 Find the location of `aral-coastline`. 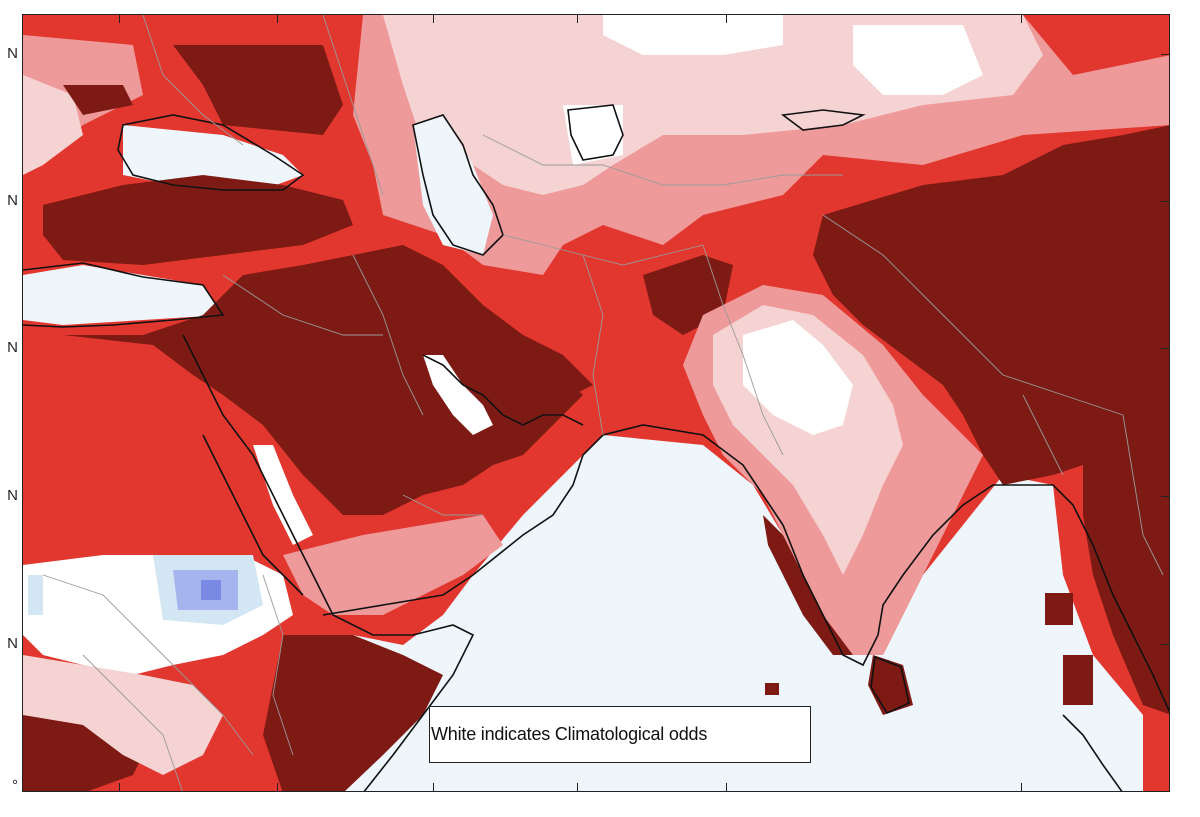

aral-coastline is located at coordinates (595, 132).